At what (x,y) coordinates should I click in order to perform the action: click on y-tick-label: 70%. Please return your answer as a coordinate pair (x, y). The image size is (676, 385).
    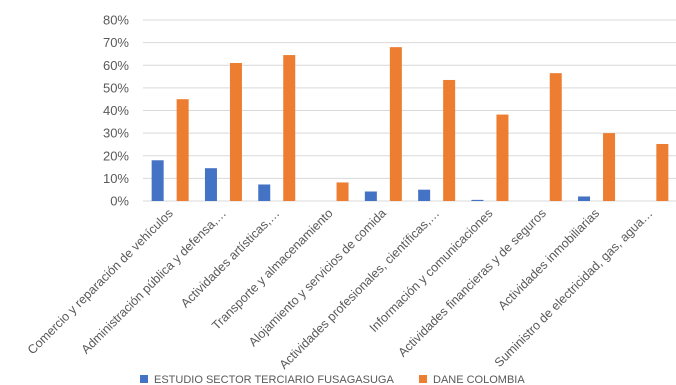
    Looking at the image, I should click on (116, 42).